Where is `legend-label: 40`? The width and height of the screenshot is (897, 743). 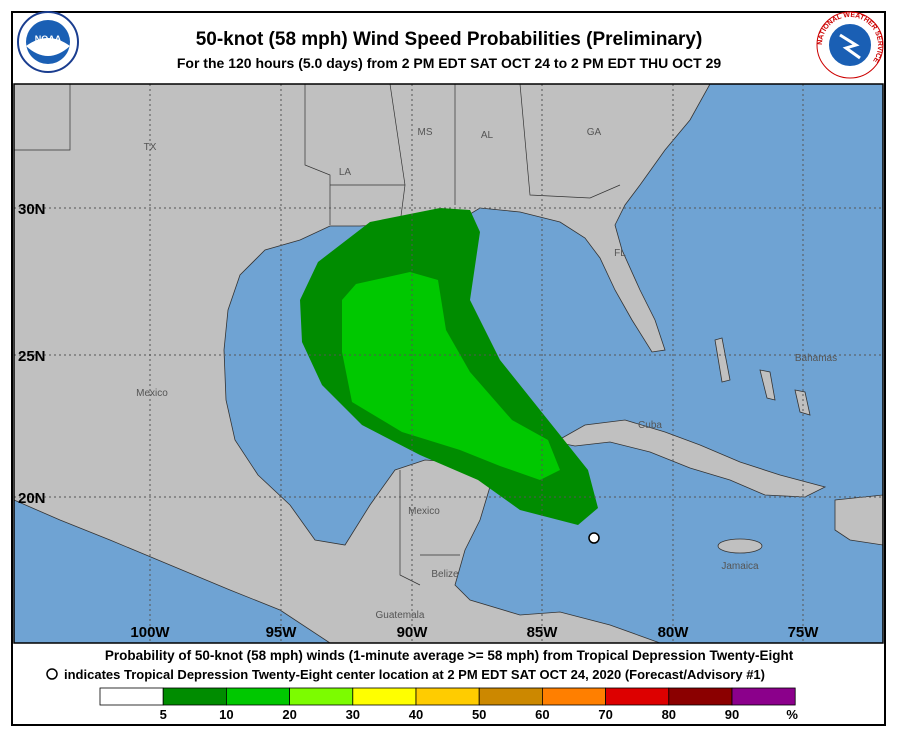 legend-label: 40 is located at coordinates (416, 714).